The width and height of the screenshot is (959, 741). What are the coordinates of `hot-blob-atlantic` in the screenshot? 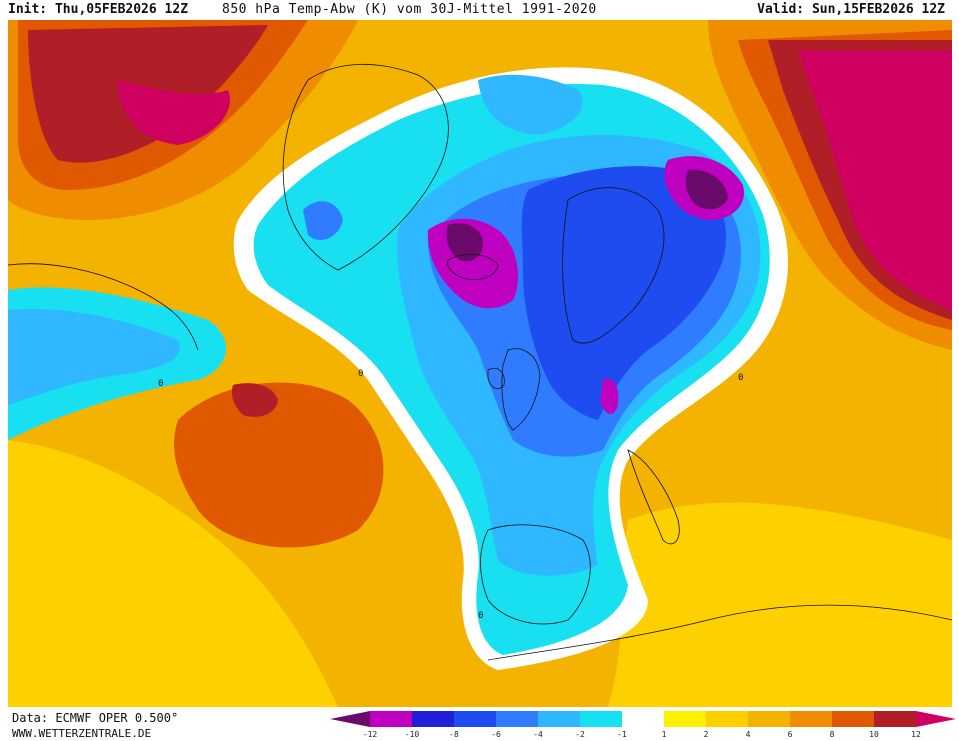 It's located at (254, 400).